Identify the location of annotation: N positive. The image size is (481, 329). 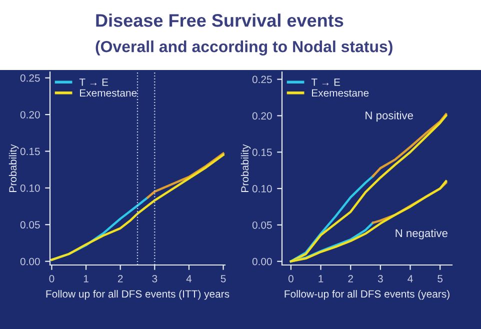
(389, 116).